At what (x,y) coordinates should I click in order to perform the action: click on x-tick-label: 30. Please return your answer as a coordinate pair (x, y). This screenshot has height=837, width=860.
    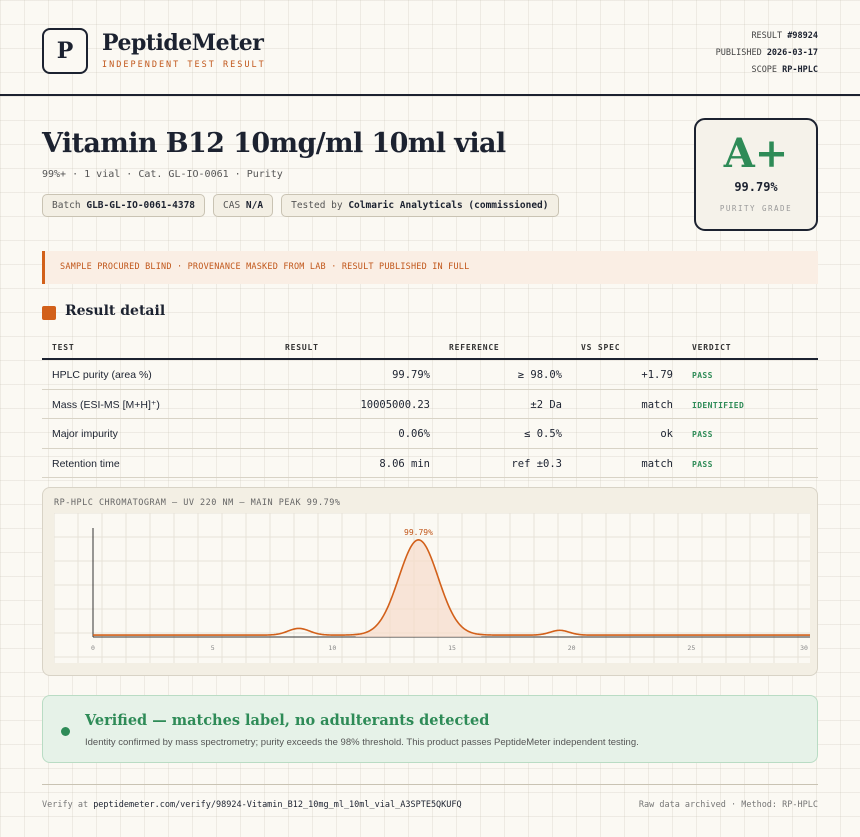
    Looking at the image, I should click on (804, 648).